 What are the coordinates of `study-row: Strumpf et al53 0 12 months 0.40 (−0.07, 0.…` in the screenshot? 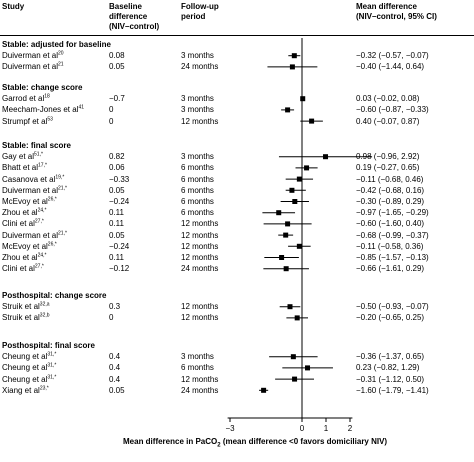 It's located at (237, 121).